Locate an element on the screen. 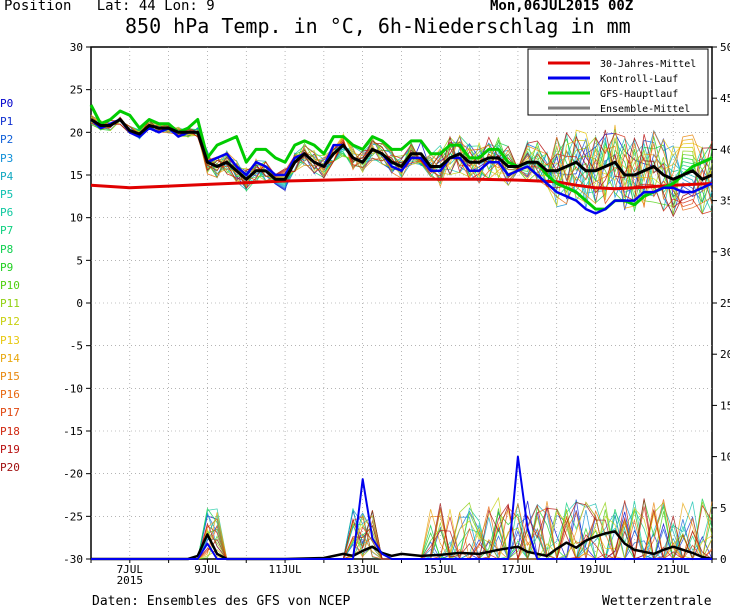 This screenshot has height=609, width=730. member-label: P9 is located at coordinates (7, 267).